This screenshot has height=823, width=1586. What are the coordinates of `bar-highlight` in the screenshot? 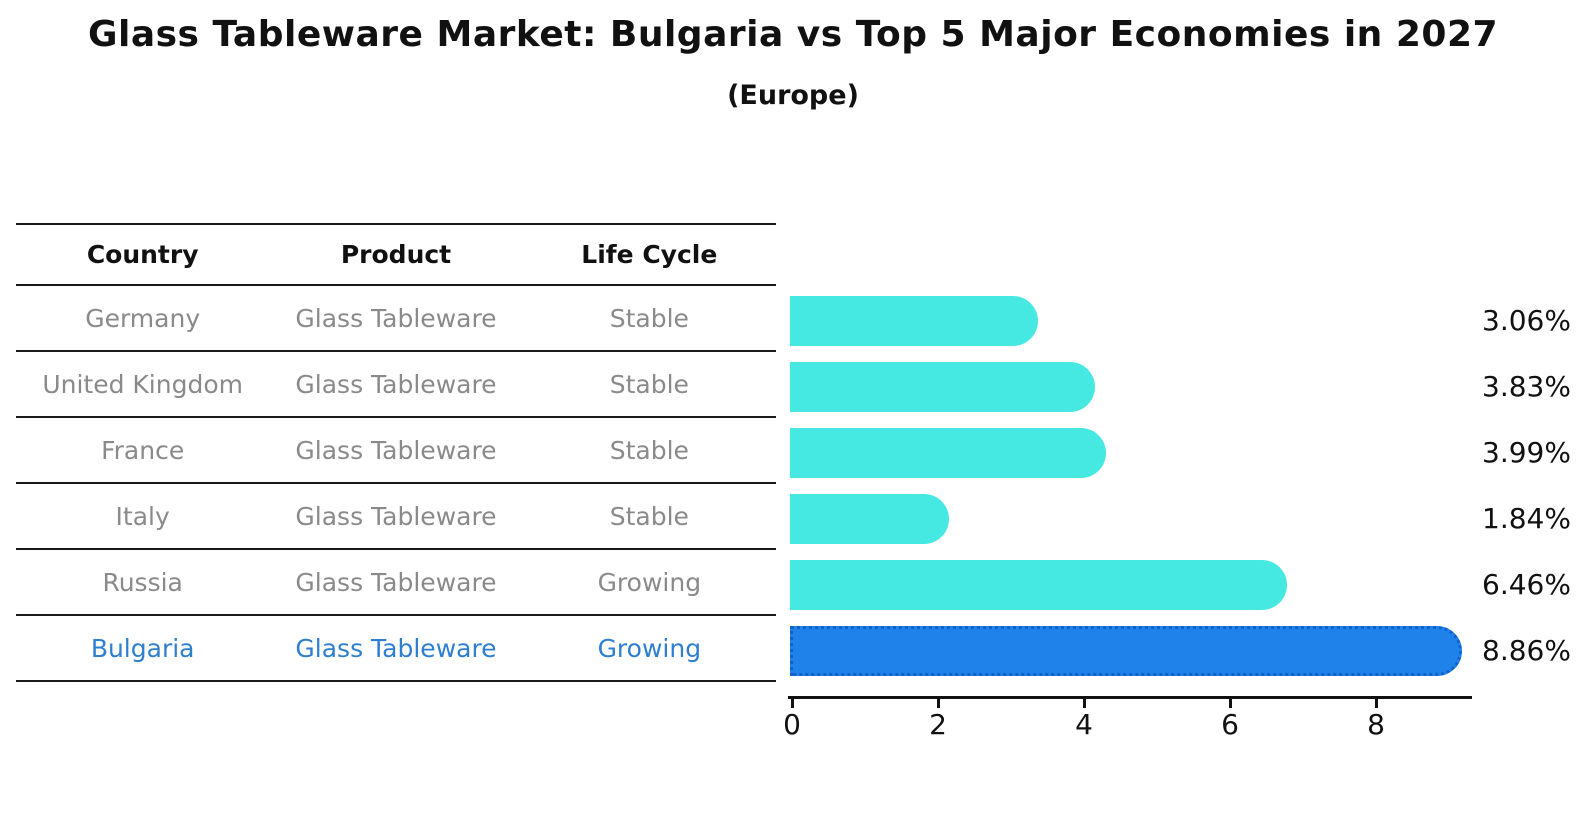 It's located at (1126, 651).